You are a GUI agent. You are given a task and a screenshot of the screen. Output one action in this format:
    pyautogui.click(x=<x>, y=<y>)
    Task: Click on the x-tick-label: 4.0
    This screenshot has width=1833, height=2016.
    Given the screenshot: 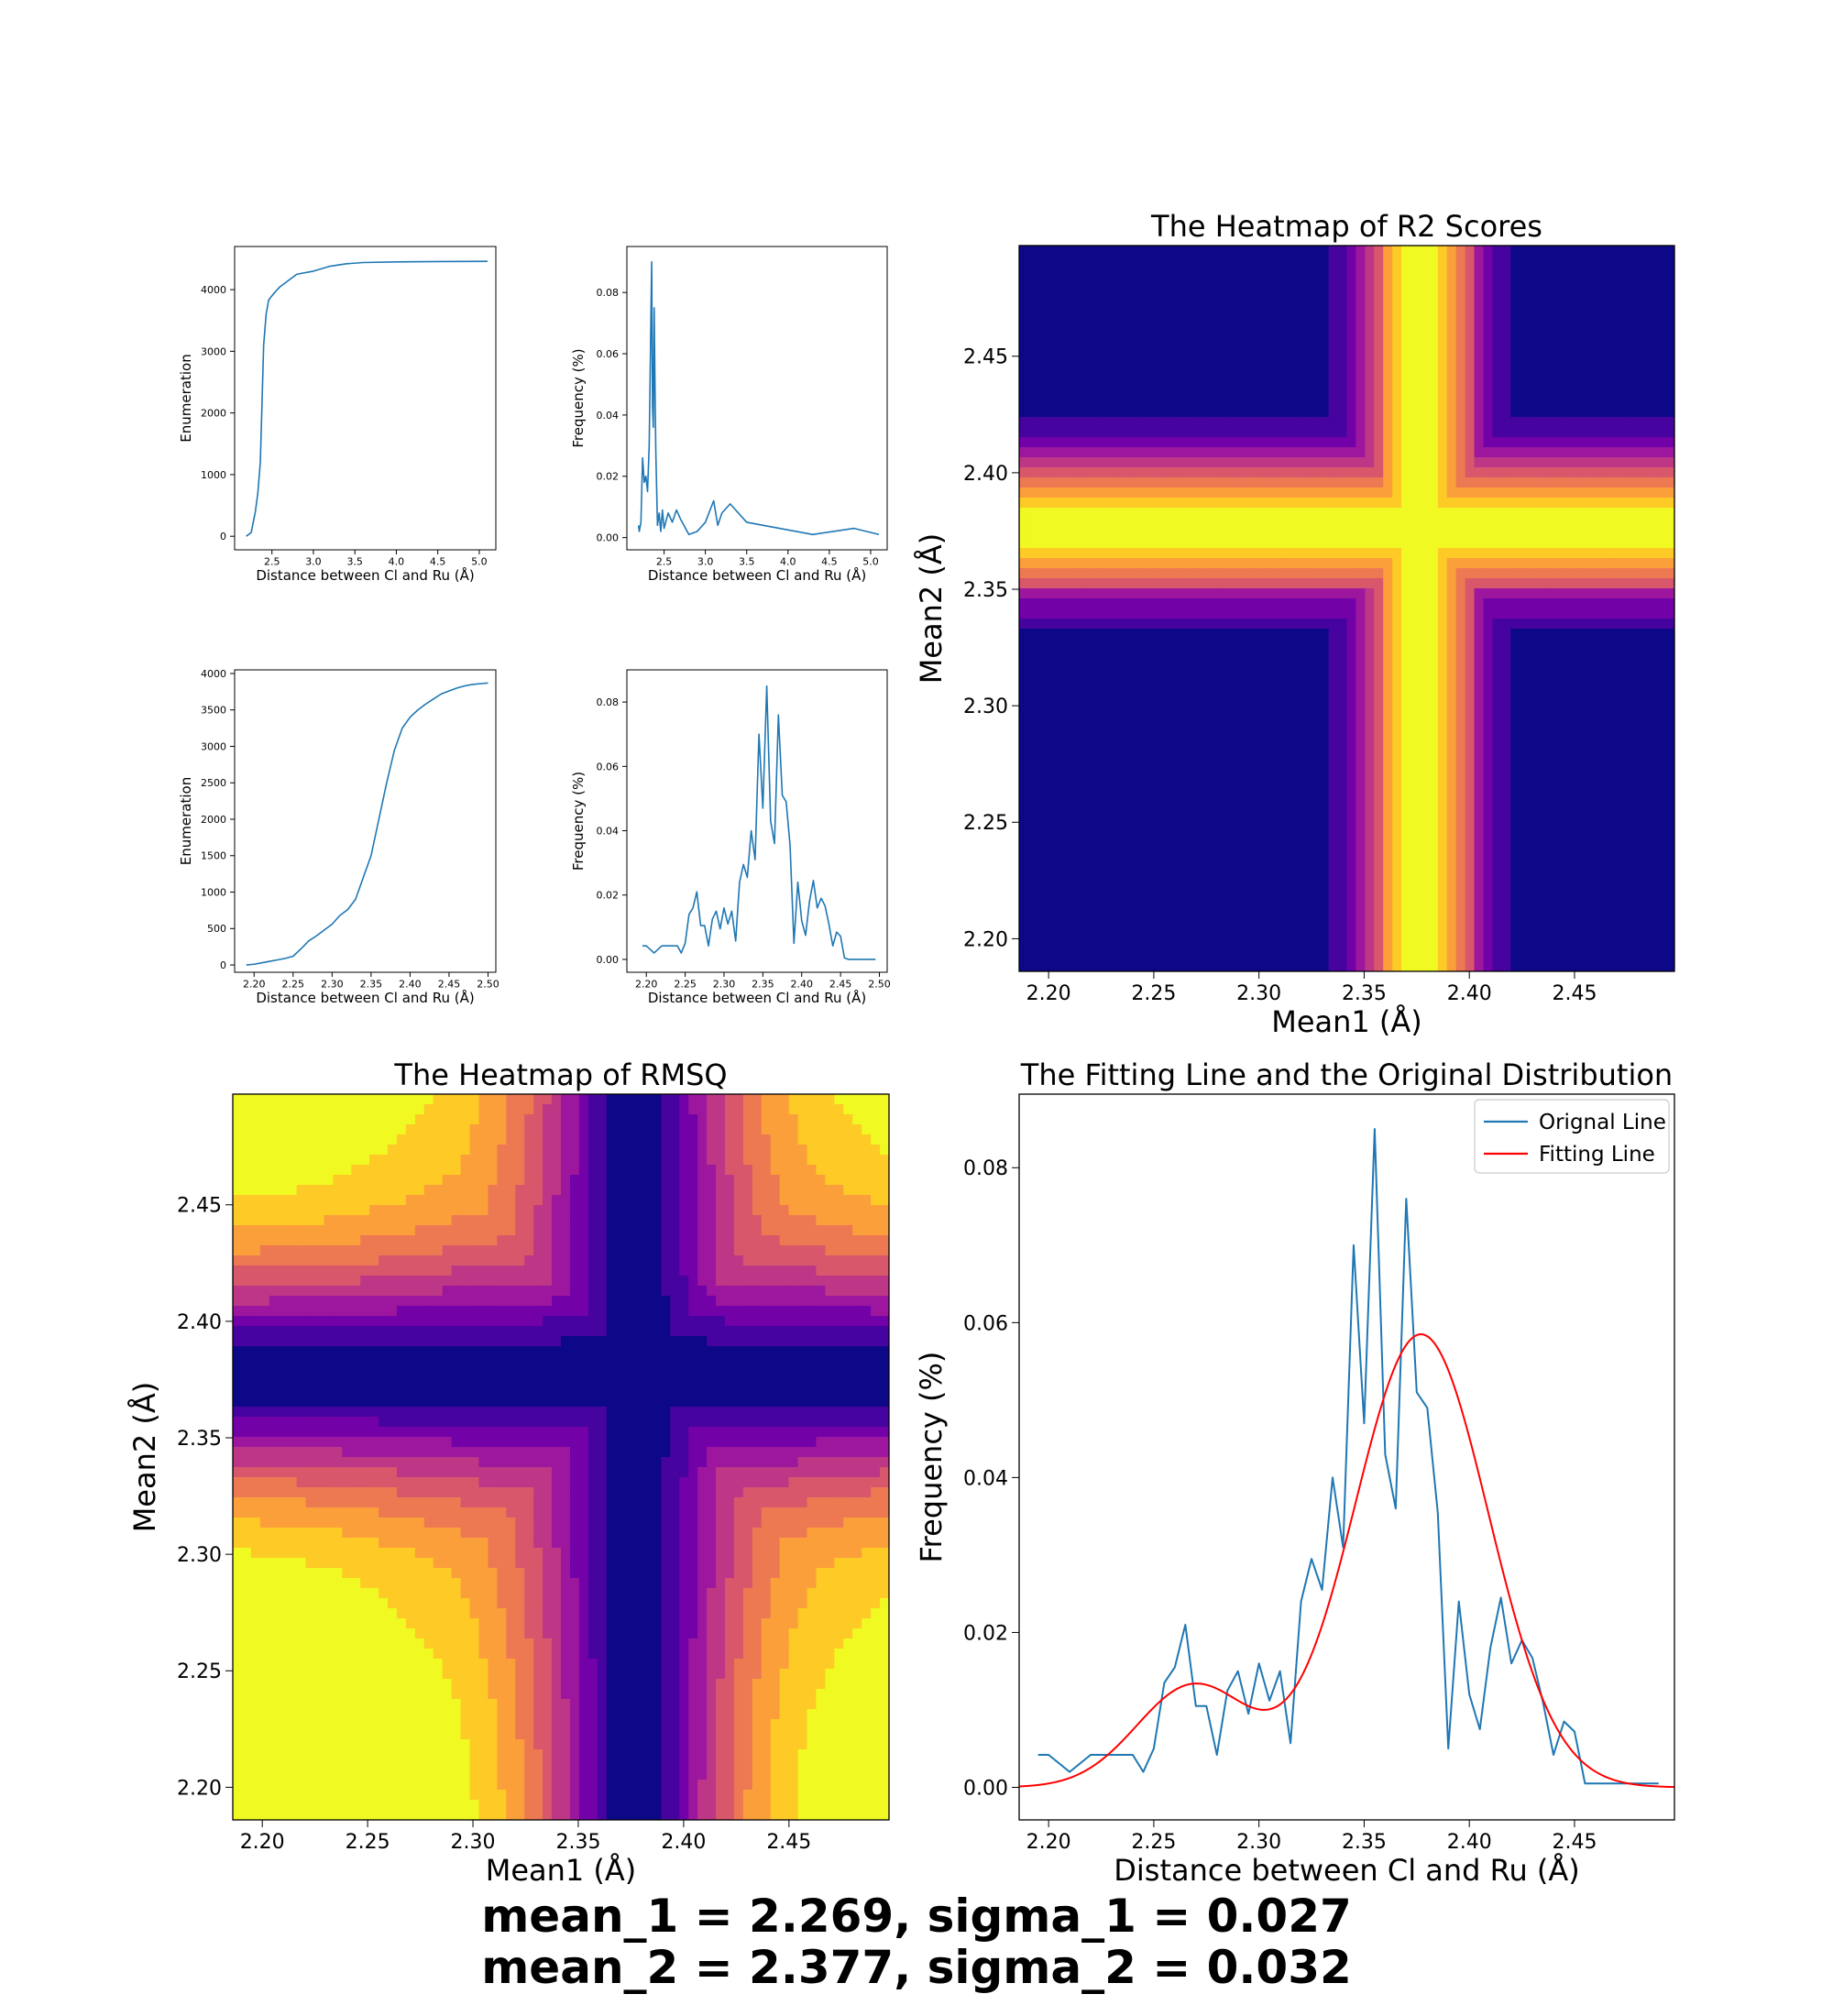 What is the action you would take?
    pyautogui.click(x=788, y=562)
    